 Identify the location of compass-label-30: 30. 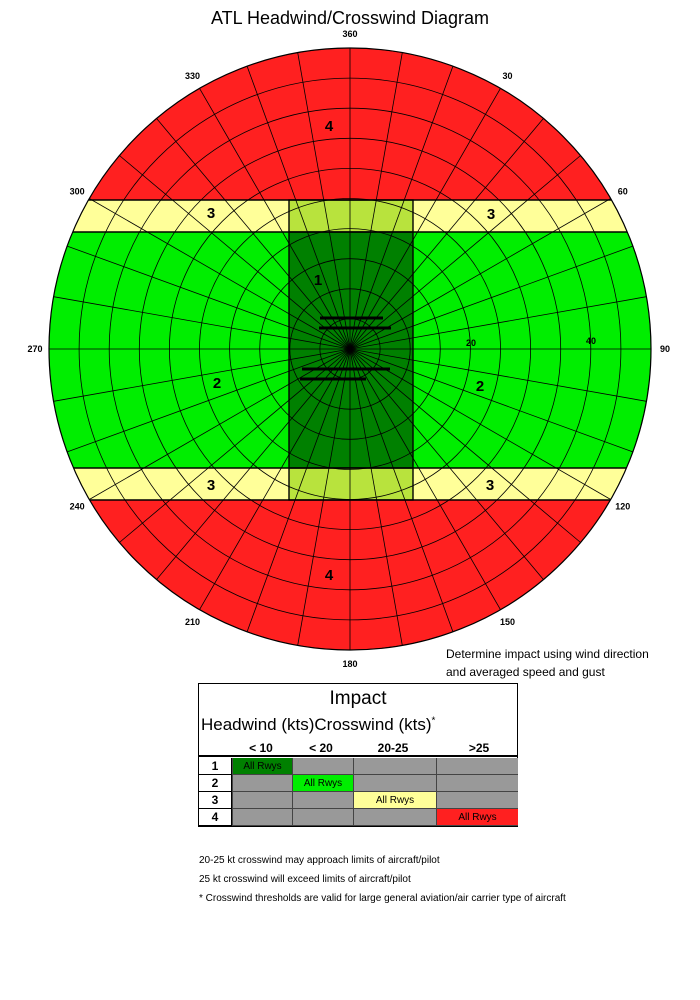
(507, 76).